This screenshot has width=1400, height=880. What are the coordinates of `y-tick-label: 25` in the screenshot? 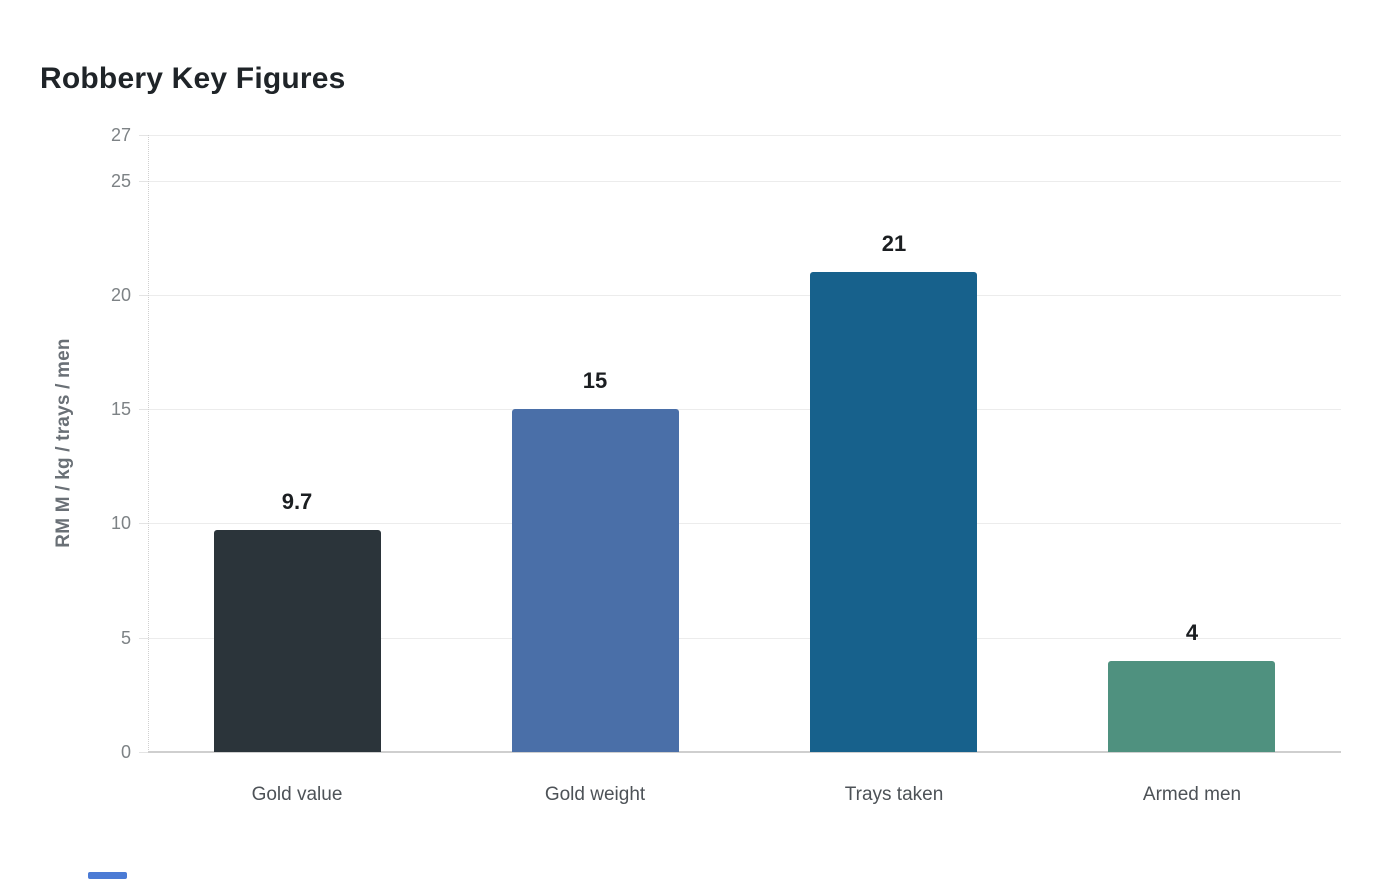 It's located at (120, 181).